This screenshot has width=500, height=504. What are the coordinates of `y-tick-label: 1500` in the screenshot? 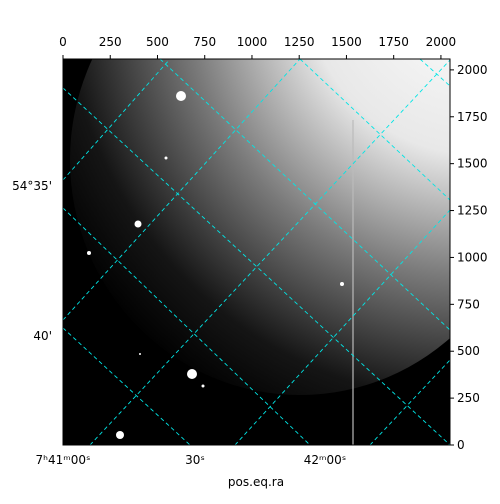 It's located at (472, 164).